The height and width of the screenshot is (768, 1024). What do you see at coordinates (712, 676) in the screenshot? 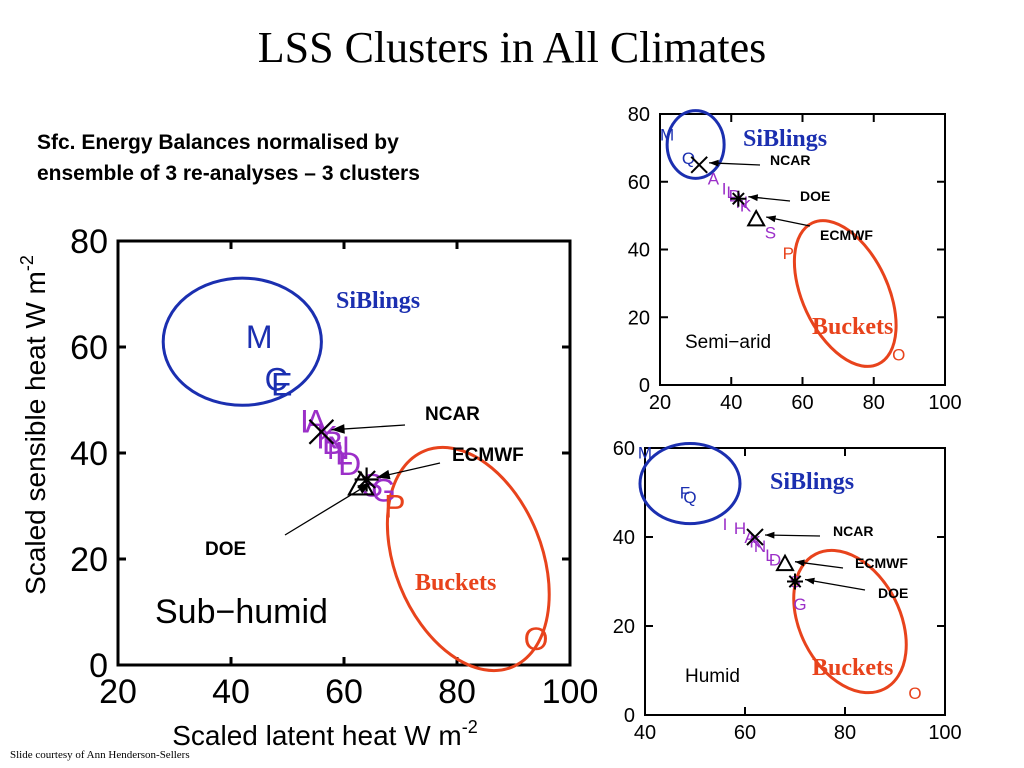
I see `region-label: Humid` at bounding box center [712, 676].